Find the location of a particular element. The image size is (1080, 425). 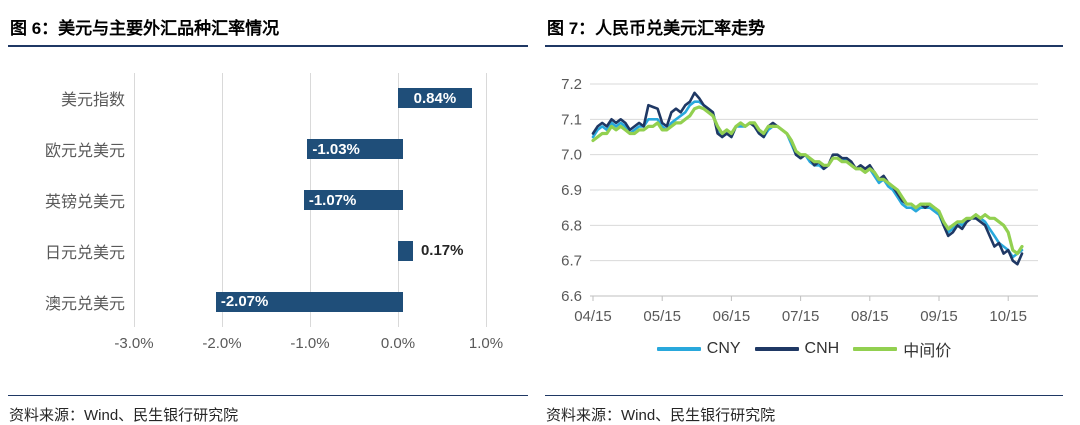

legend-label: CNH is located at coordinates (822, 348).